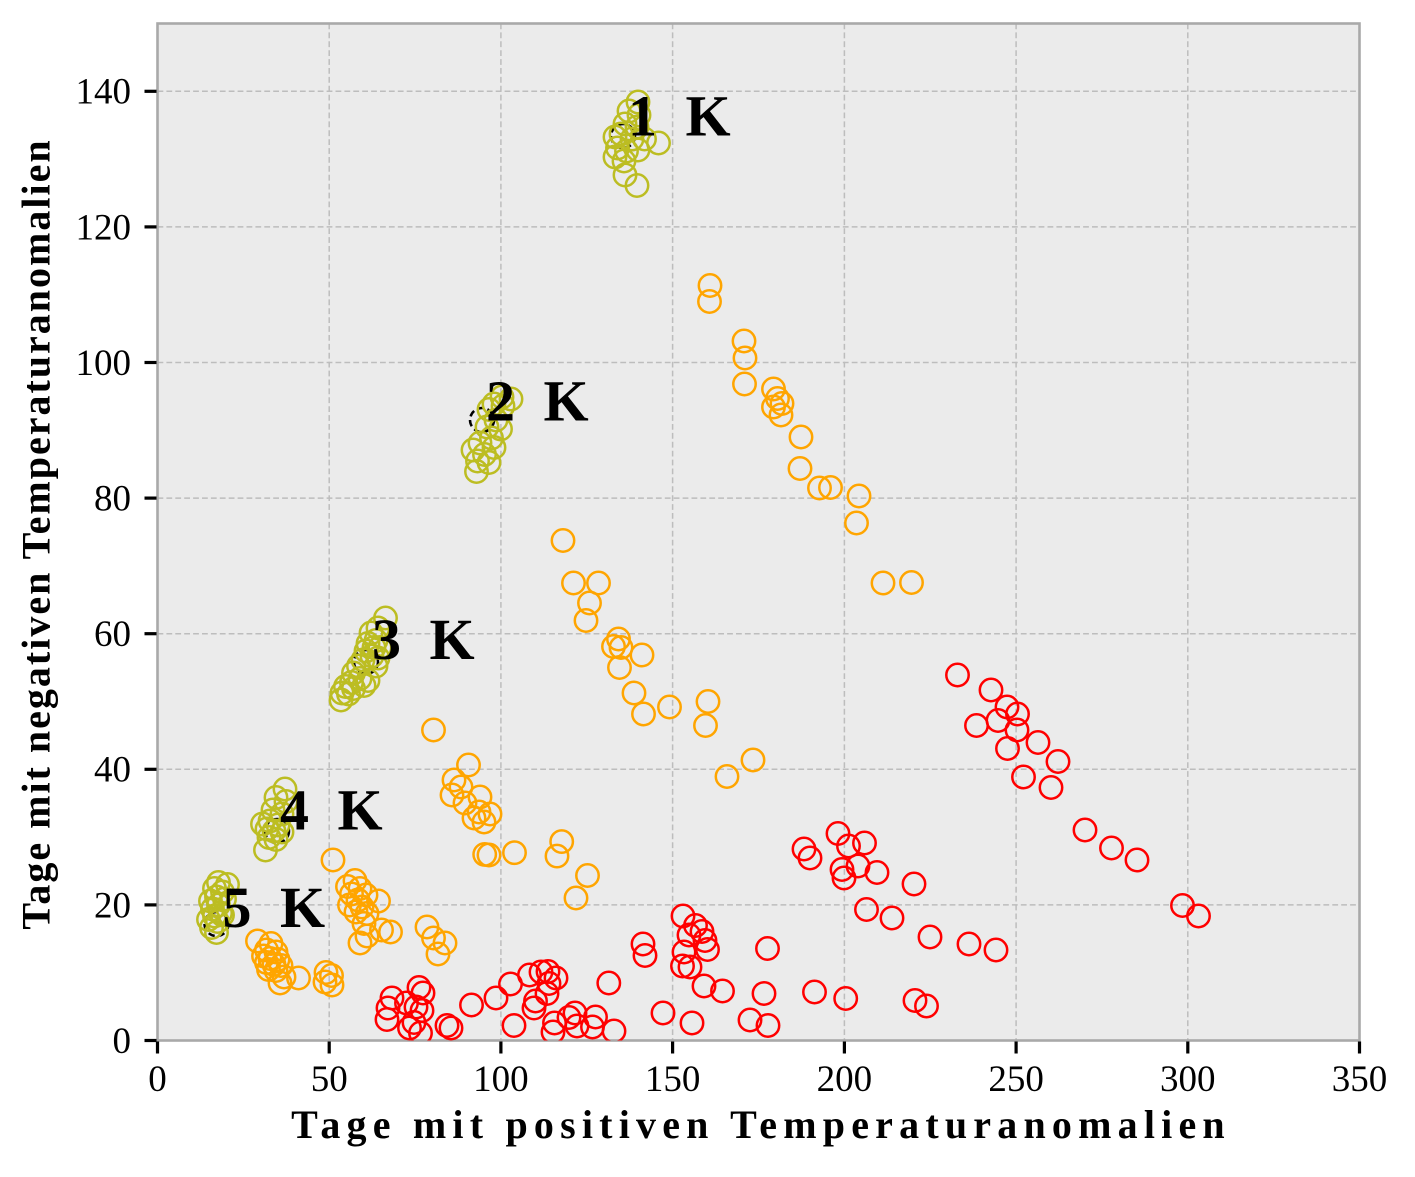  What do you see at coordinates (1188, 1079) in the screenshot?
I see `svg-text: 300` at bounding box center [1188, 1079].